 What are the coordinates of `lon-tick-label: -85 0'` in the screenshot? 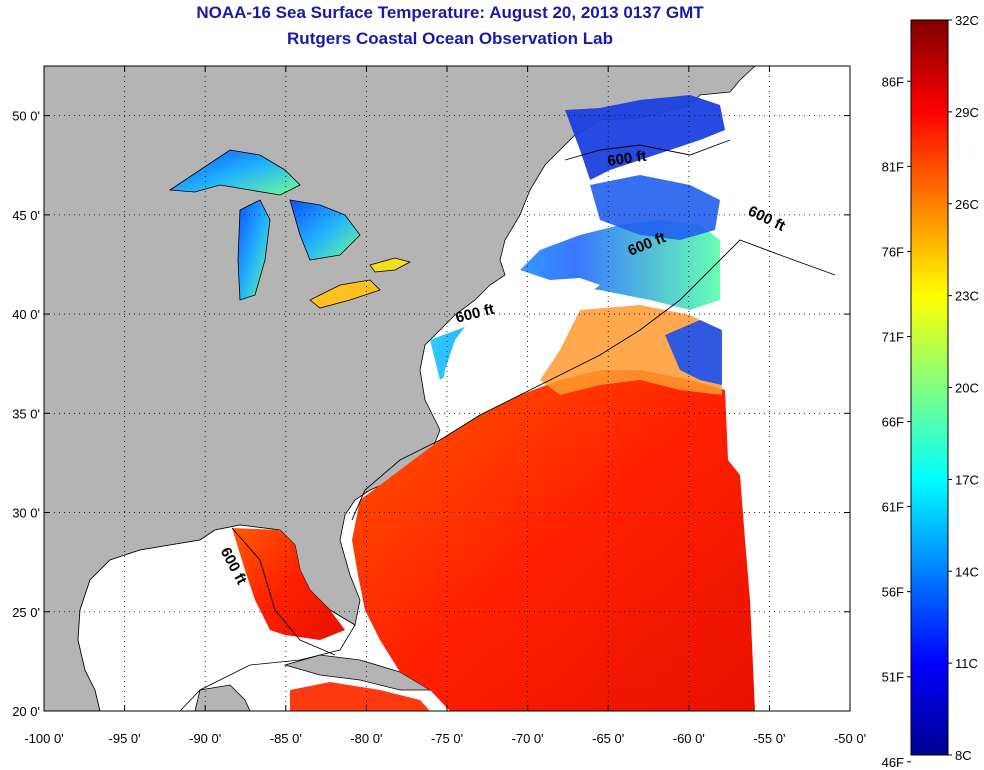 It's located at (286, 738).